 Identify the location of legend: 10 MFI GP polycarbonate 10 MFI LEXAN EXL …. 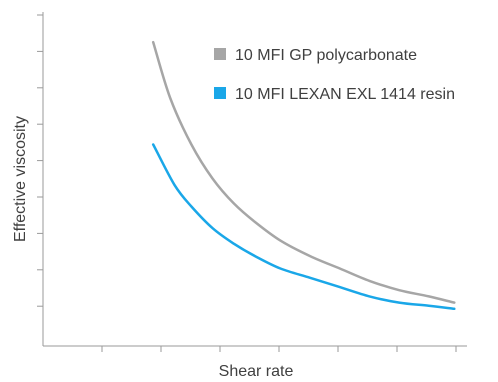
(334, 75).